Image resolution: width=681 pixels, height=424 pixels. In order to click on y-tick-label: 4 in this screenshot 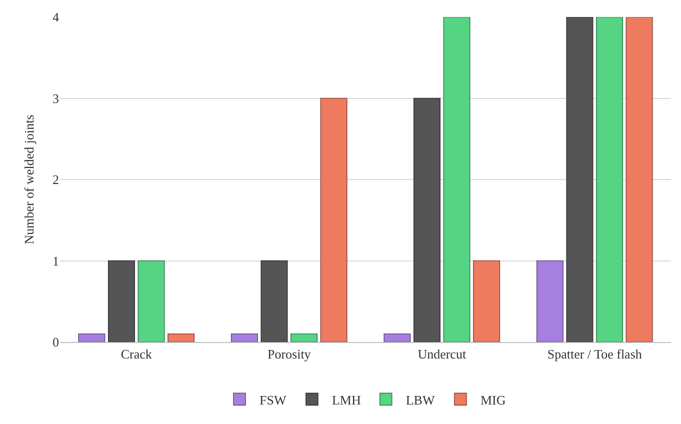, I will do `click(56, 17)`.